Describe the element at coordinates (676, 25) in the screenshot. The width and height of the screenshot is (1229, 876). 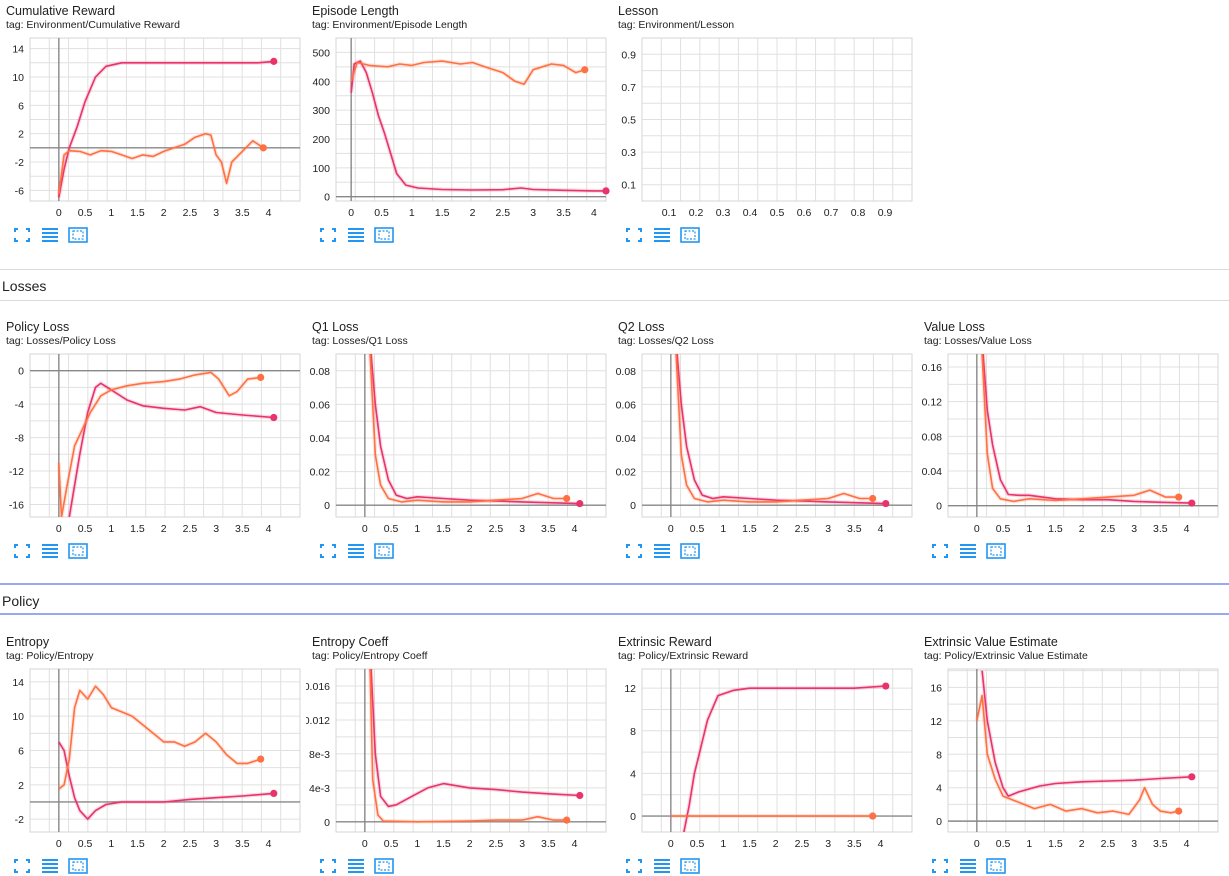
I see `chart-tag: tag: Environment/Lesson` at that location.